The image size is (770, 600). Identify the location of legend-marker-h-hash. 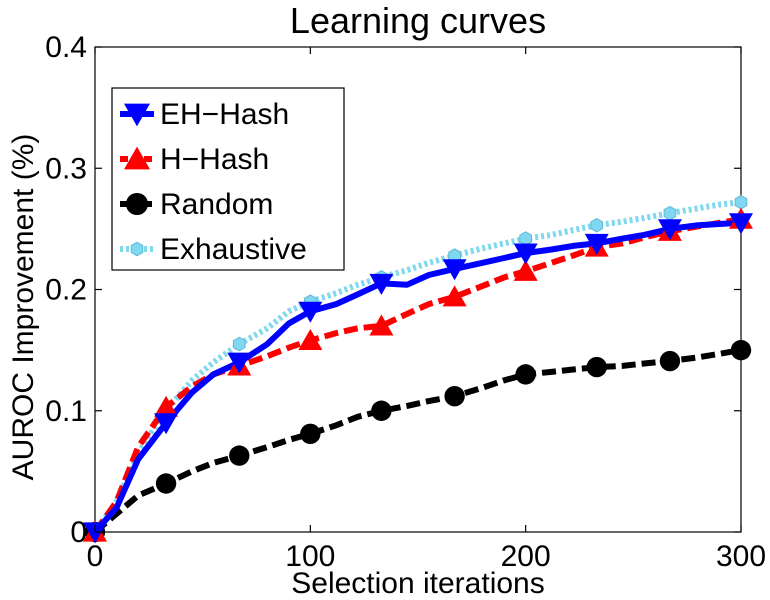
(137, 158).